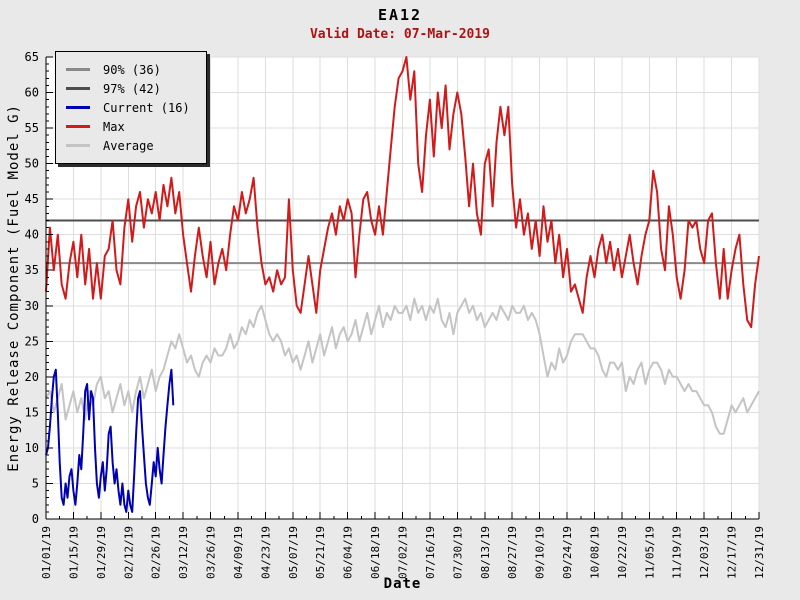 This screenshot has height=600, width=800. I want to click on y-tick-label: 20, so click(32, 377).